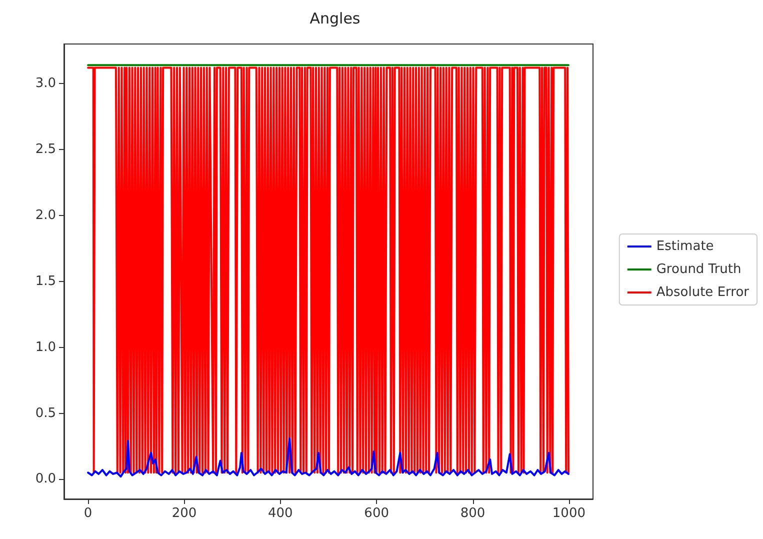 This screenshot has width=763, height=539. Describe the element at coordinates (473, 513) in the screenshot. I see `x-tick-label: 800` at that location.